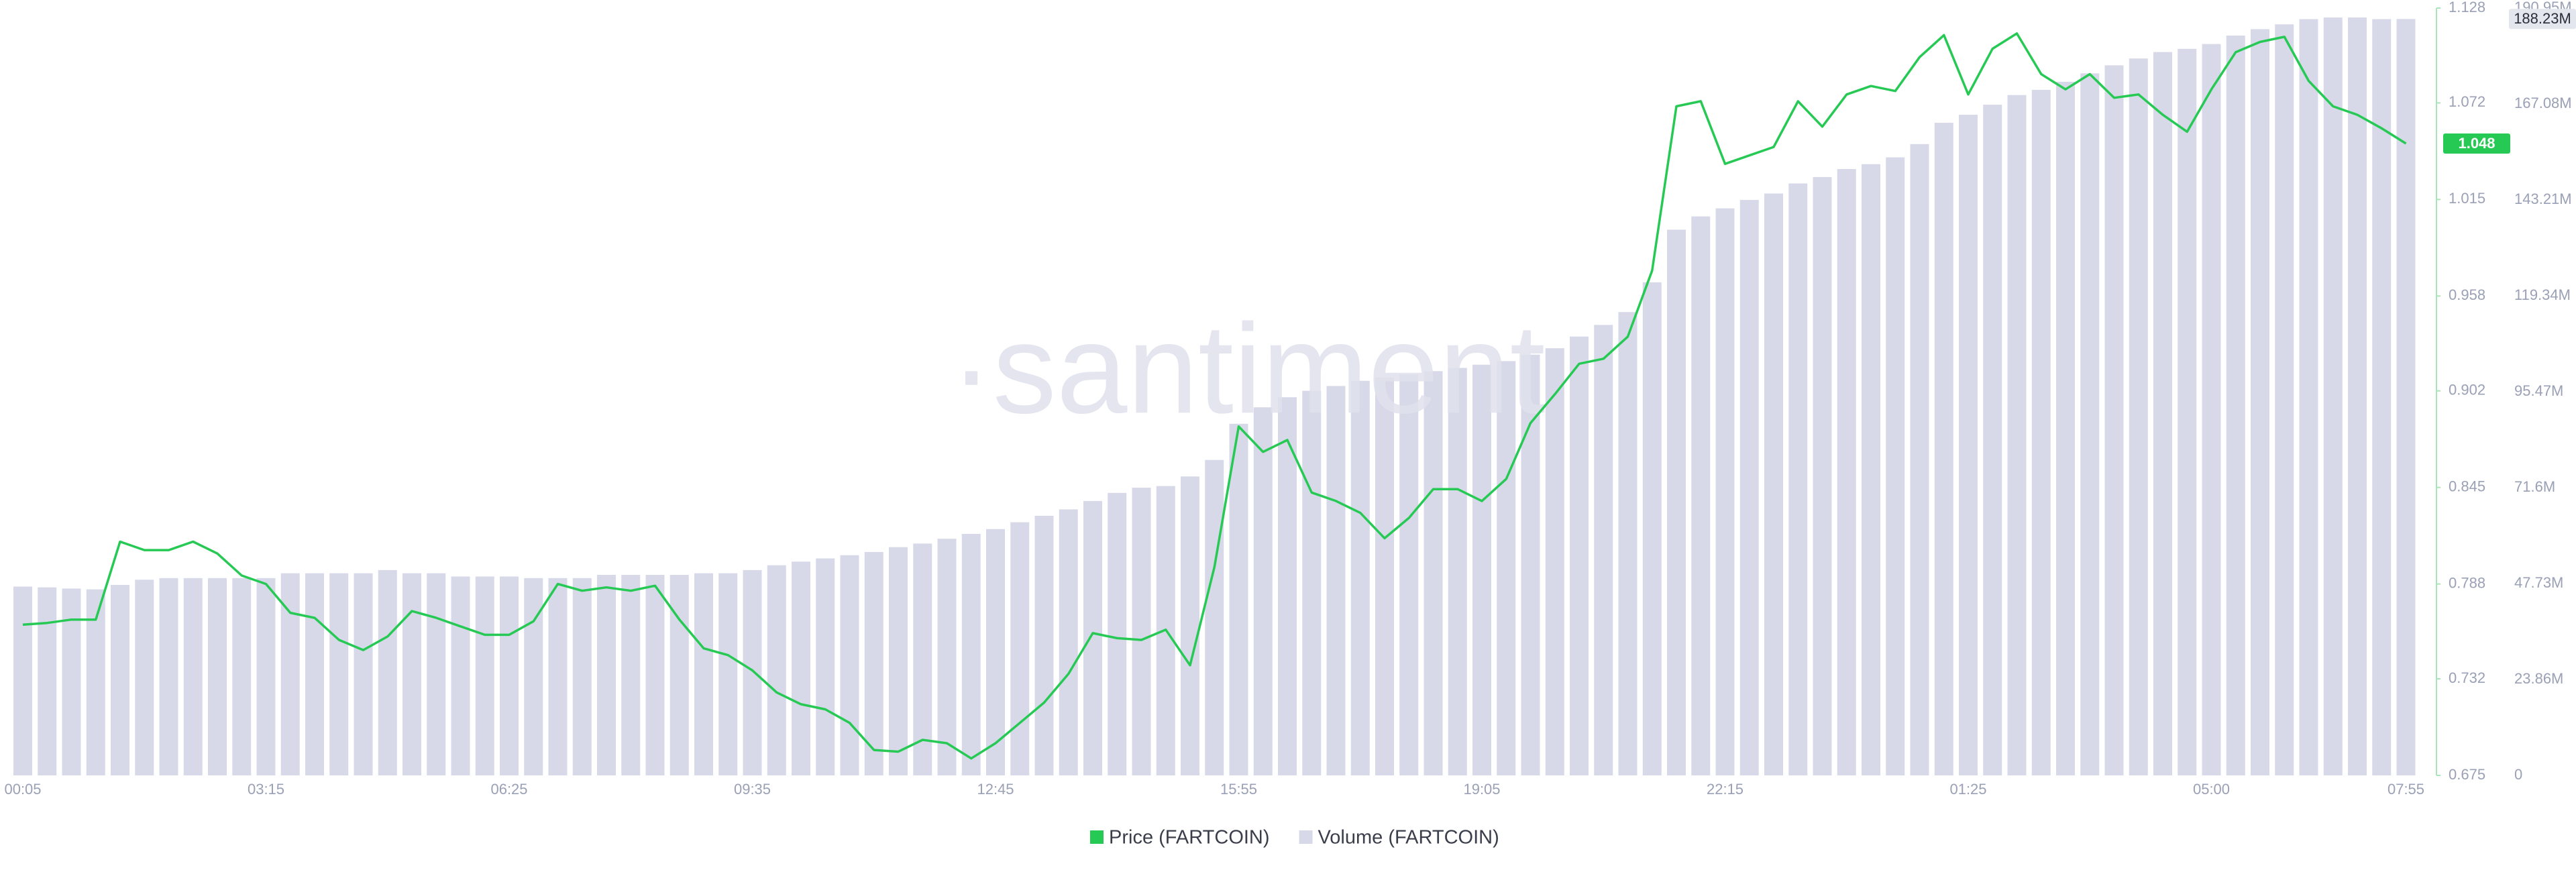  Describe the element at coordinates (22, 790) in the screenshot. I see `x-tick-label: 00:05` at that location.